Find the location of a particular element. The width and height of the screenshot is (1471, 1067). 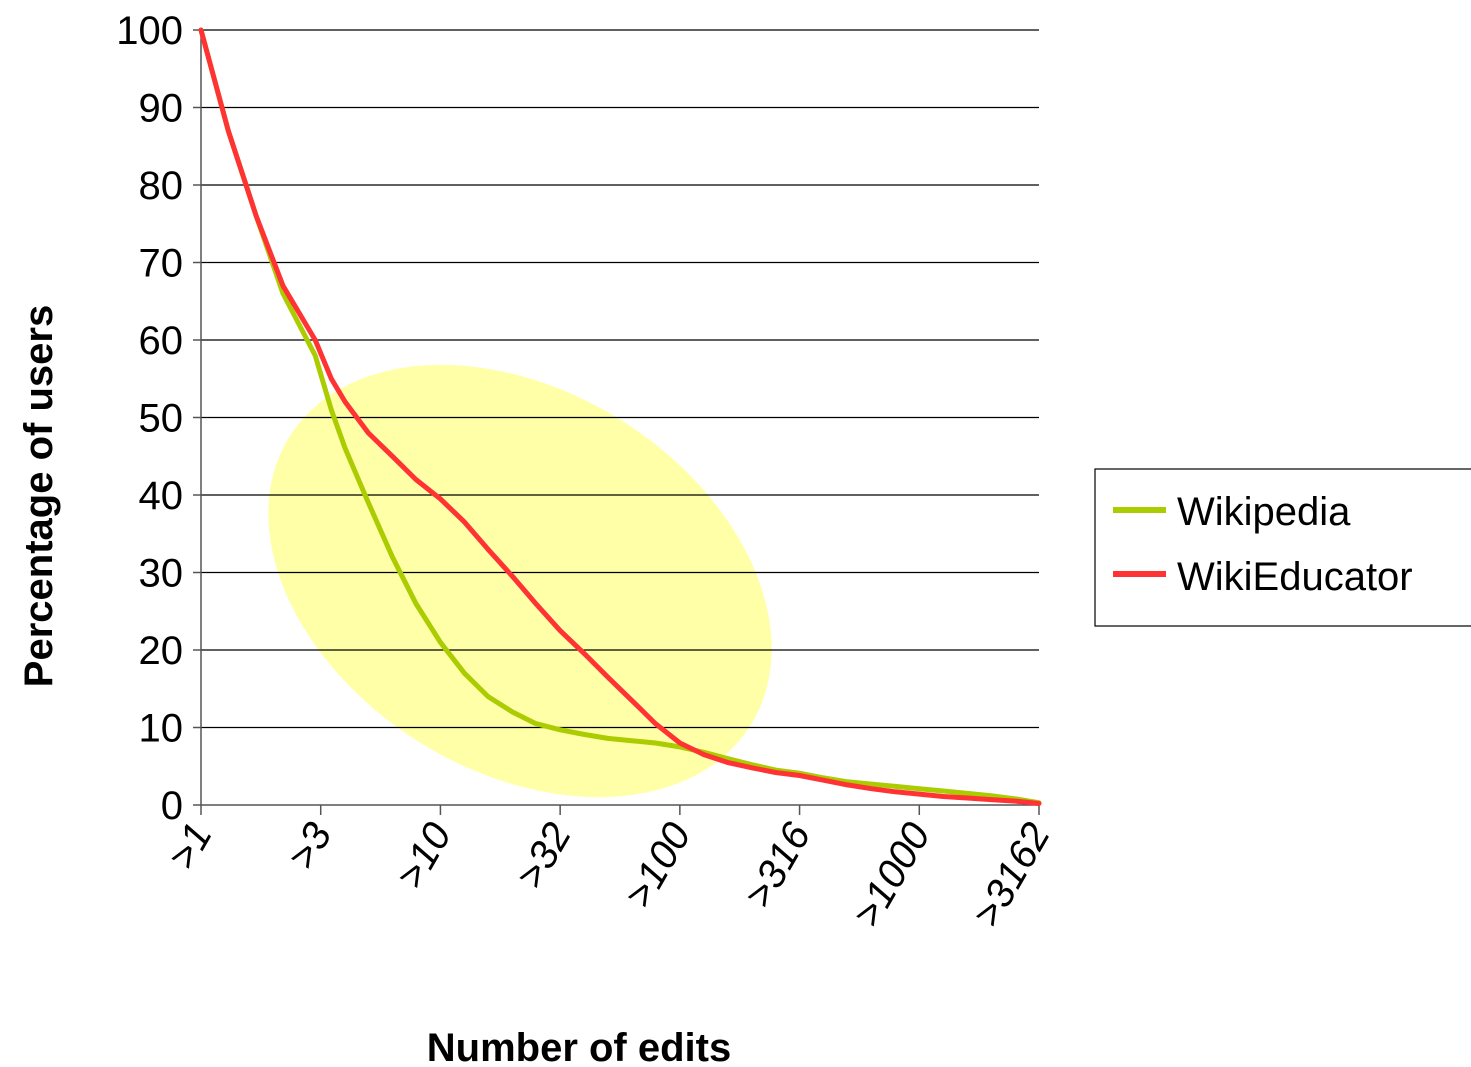

y-tick-label-100: 100 is located at coordinates (149, 31).